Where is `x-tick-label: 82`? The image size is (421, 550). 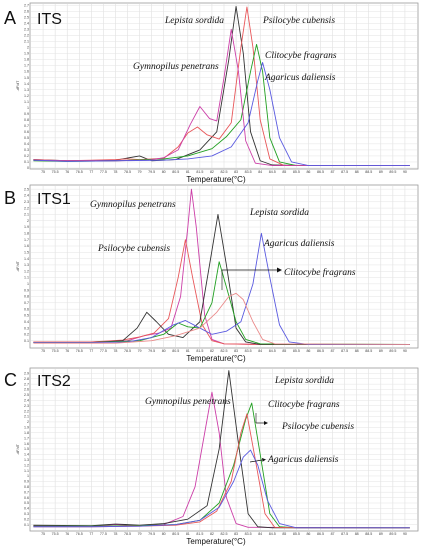
x-tick-label: 82 is located at coordinates (212, 172).